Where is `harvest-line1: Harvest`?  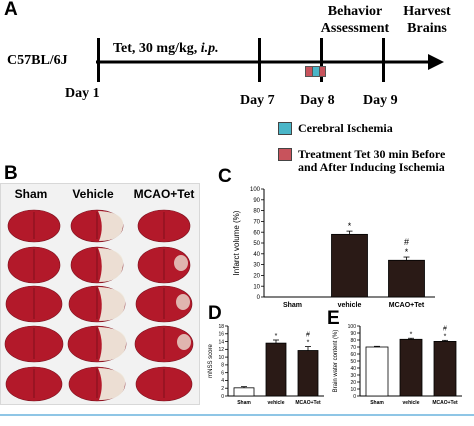
harvest-line1: Harvest is located at coordinates (427, 11).